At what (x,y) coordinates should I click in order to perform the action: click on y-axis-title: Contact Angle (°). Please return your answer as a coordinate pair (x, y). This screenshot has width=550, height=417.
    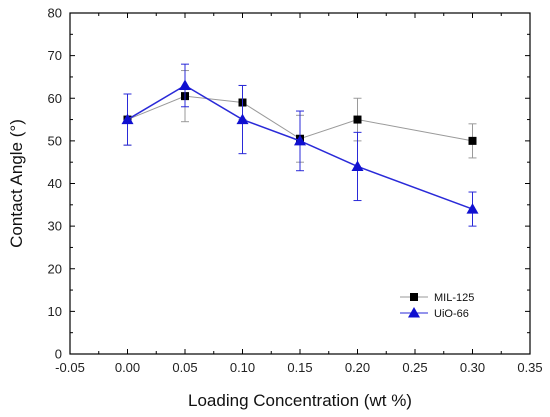
    Looking at the image, I should click on (16, 183).